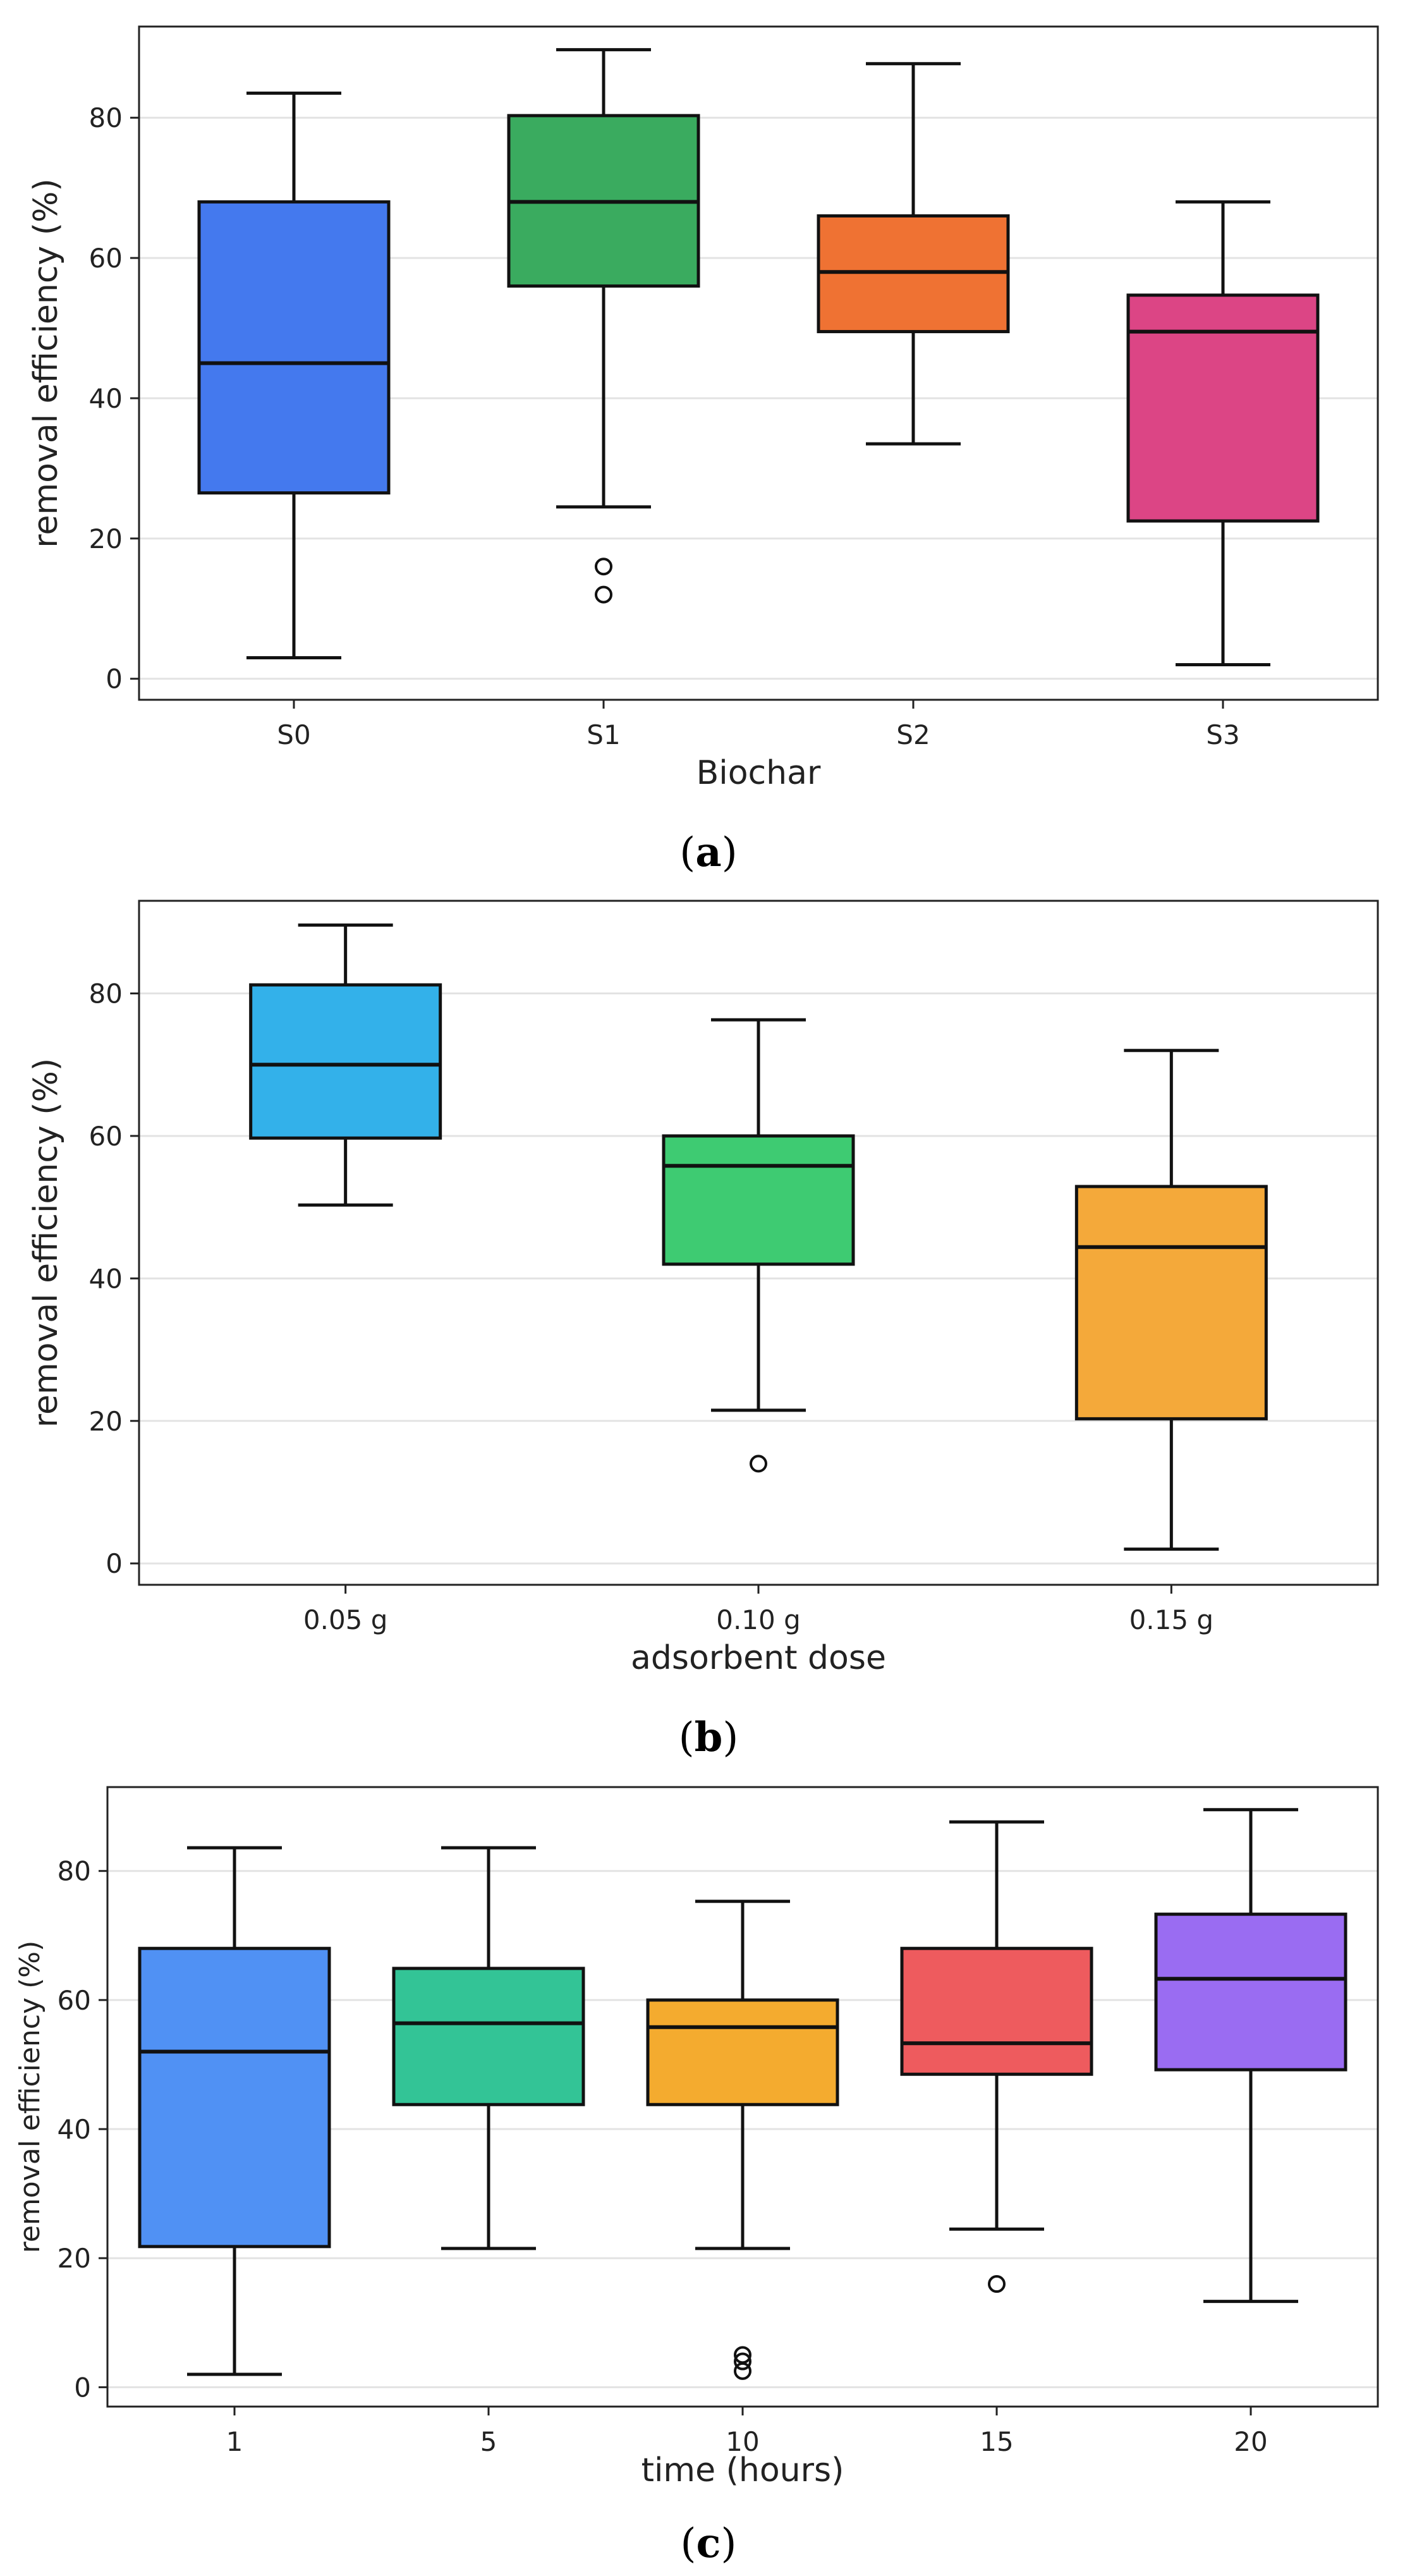 This screenshot has width=1417, height=2576. I want to click on x-tick-label: S2, so click(913, 734).